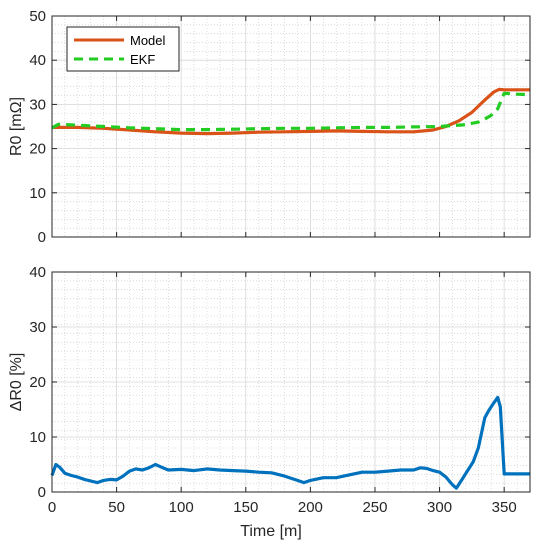 Image resolution: width=543 pixels, height=550 pixels. What do you see at coordinates (181, 507) in the screenshot?
I see `x-tick-label: 100` at bounding box center [181, 507].